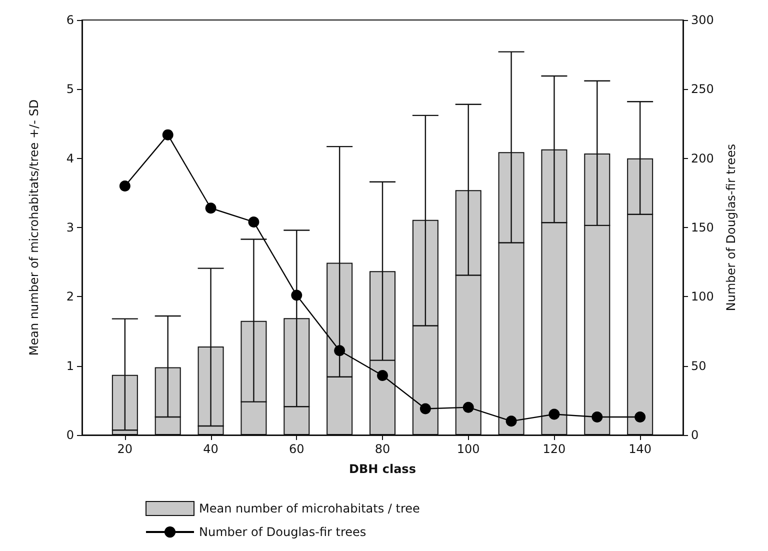  Describe the element at coordinates (34, 227) in the screenshot. I see `y-axis-title: Mean number of microhabitats/tree +/- SD` at that location.